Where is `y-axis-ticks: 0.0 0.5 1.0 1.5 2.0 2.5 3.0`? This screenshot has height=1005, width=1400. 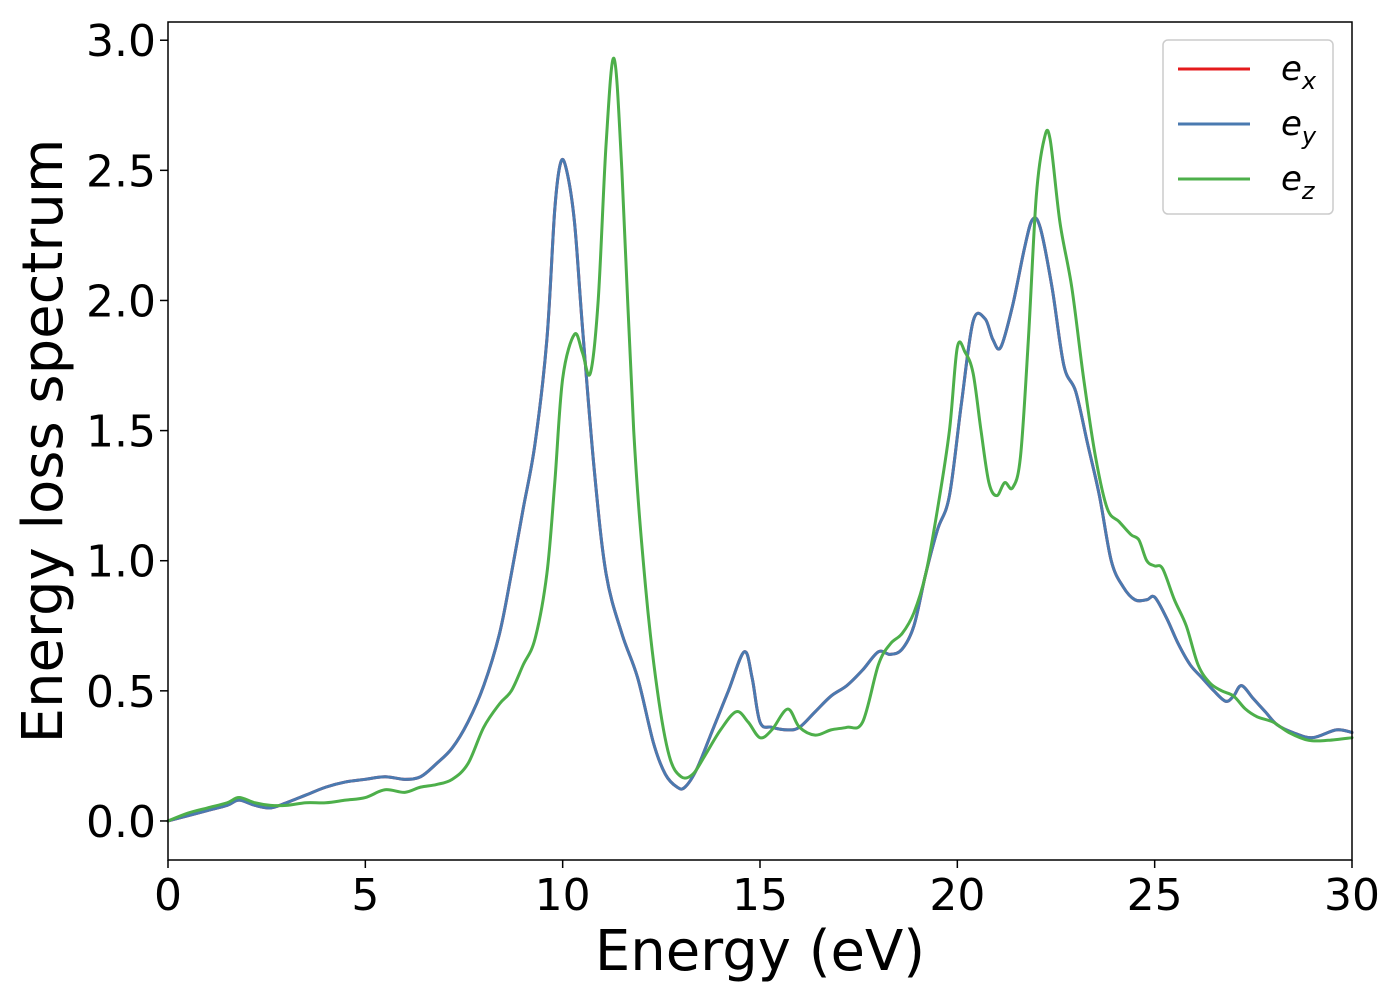
y-axis-ticks: 0.0 0.5 1.0 1.5 2.0 2.5 3.0 is located at coordinates (127, 432).